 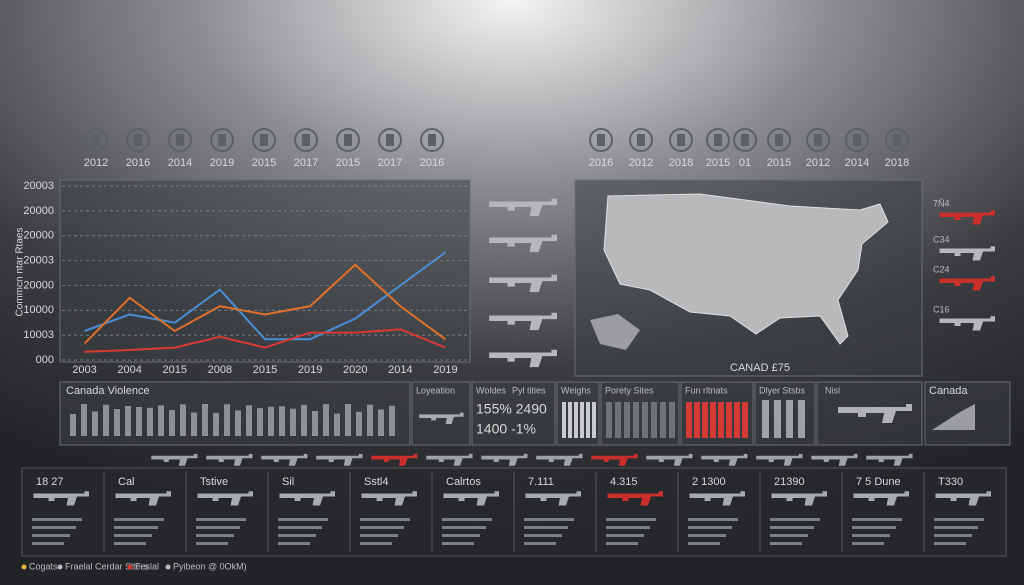 I want to click on legend-dot, so click(x=168, y=567).